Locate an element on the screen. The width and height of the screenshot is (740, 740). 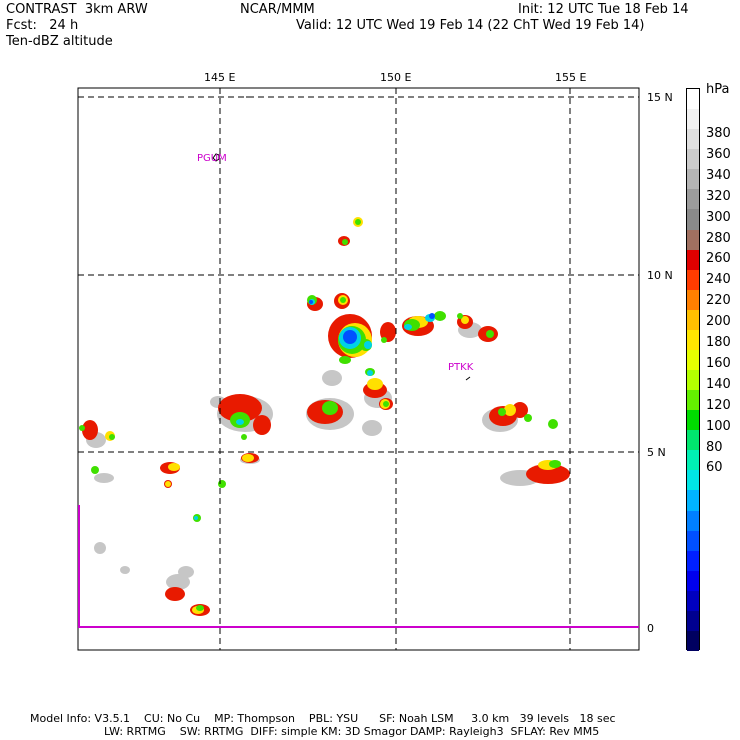
colorbar-tick-label: 380 is located at coordinates (718, 133).